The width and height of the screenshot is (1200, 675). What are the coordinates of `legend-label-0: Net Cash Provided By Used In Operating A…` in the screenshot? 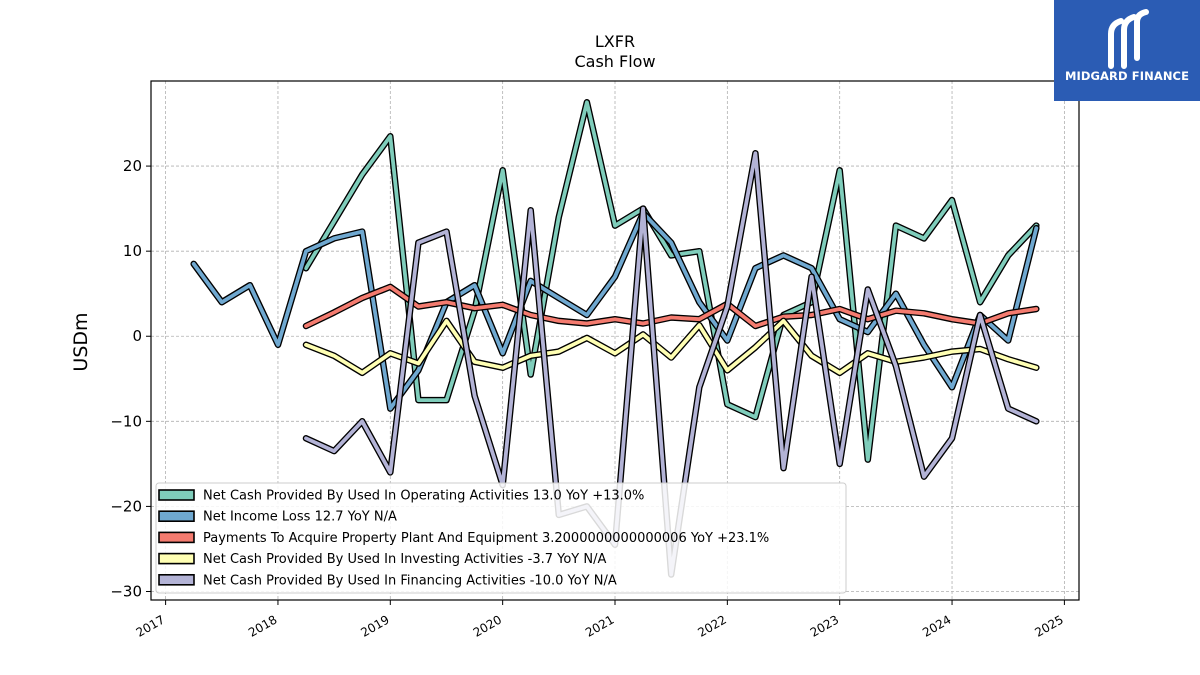 It's located at (423, 496).